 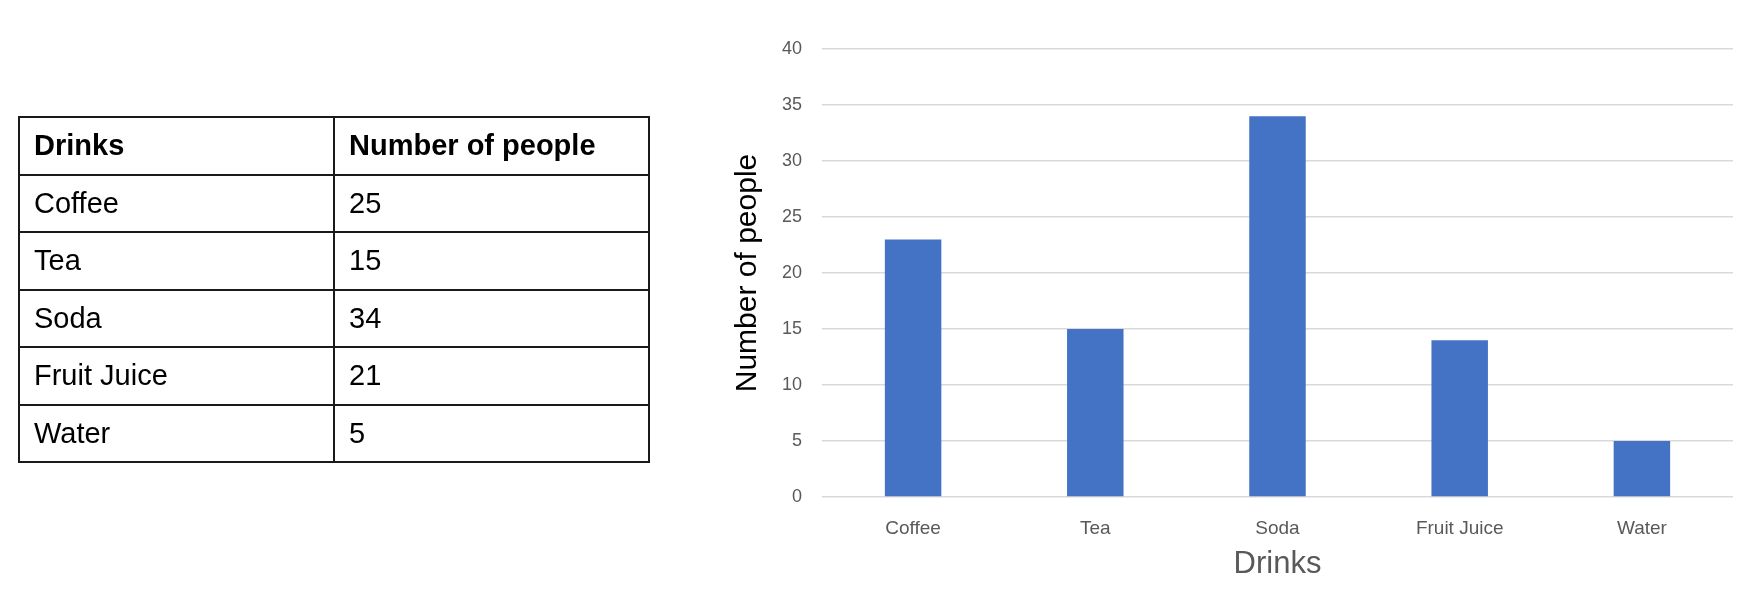 What do you see at coordinates (1459, 527) in the screenshot?
I see `x-tick-label: Fruit Juice` at bounding box center [1459, 527].